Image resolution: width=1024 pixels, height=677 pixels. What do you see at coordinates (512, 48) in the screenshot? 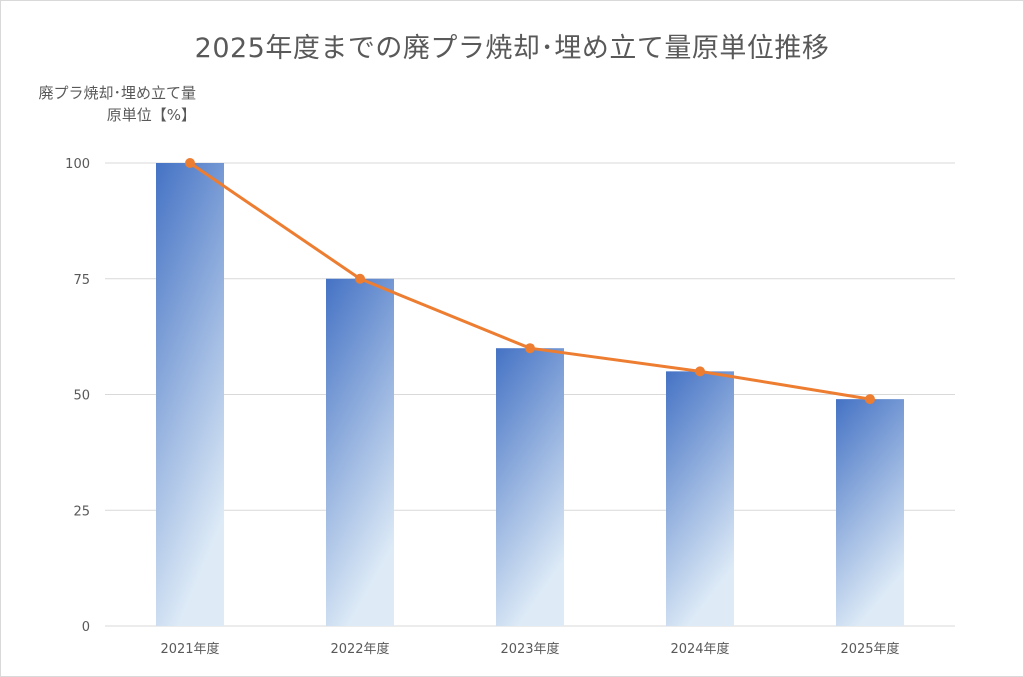
I see `chart-title: 2025年度までの廃プラ焼却･埋め立て量原単位推移` at bounding box center [512, 48].